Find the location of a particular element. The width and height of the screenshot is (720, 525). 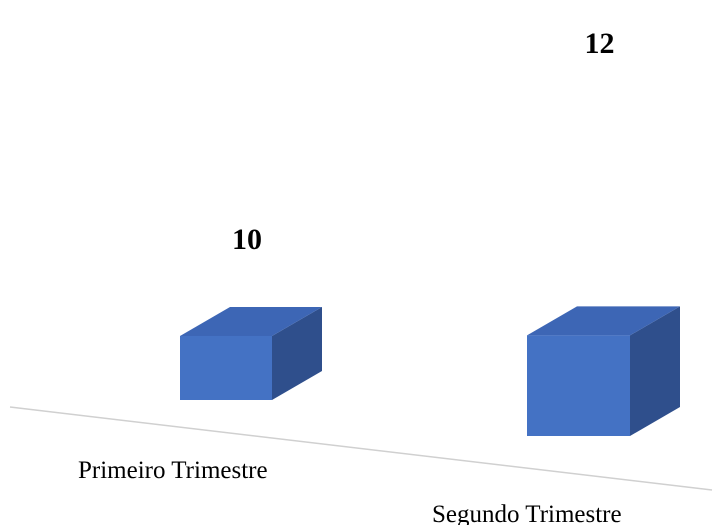

bar-1-side is located at coordinates (297, 353).